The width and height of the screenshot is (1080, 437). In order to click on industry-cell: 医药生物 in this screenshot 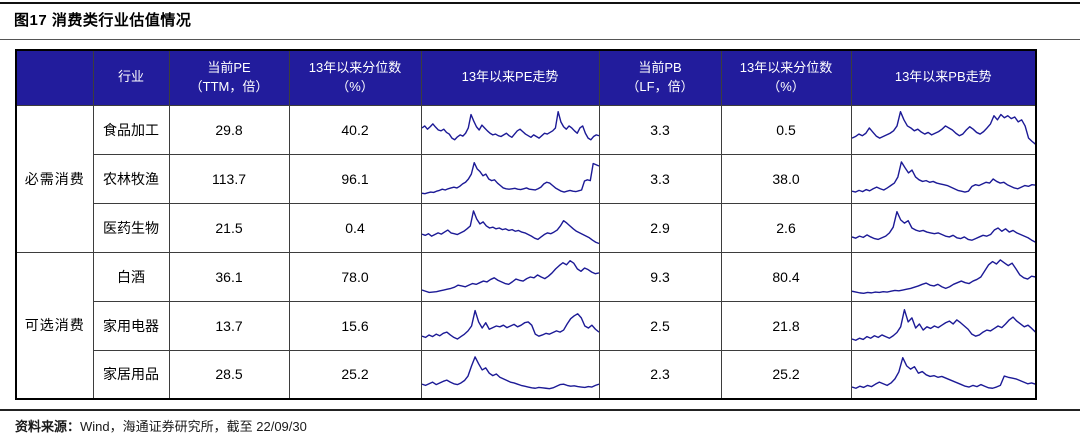, I will do `click(131, 227)`.